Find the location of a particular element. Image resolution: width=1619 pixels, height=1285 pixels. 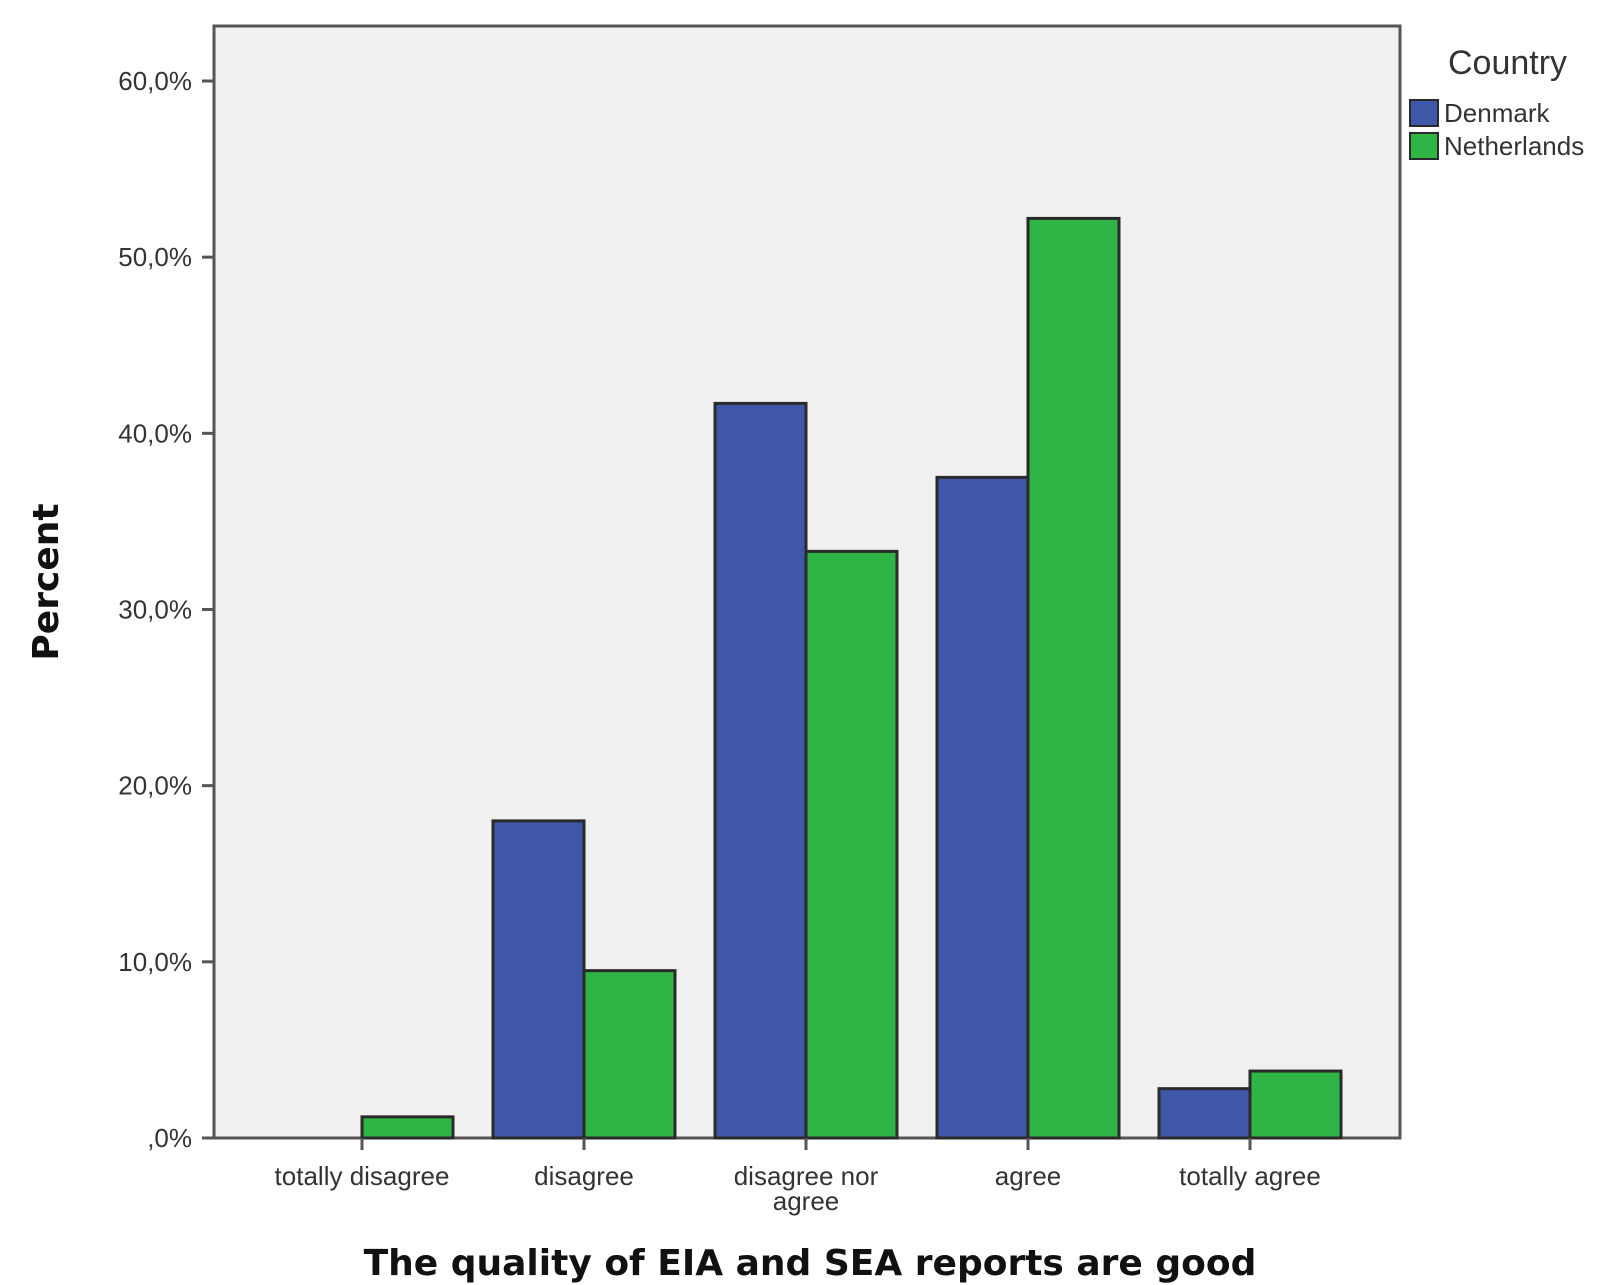

x-category-label: disagree is located at coordinates (584, 1176).